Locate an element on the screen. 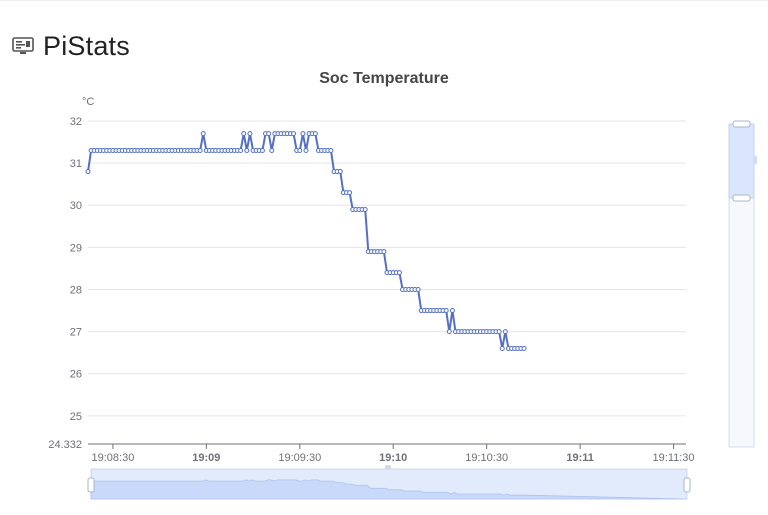 The image size is (768, 515). y-zoom-move-handle is located at coordinates (755, 160).